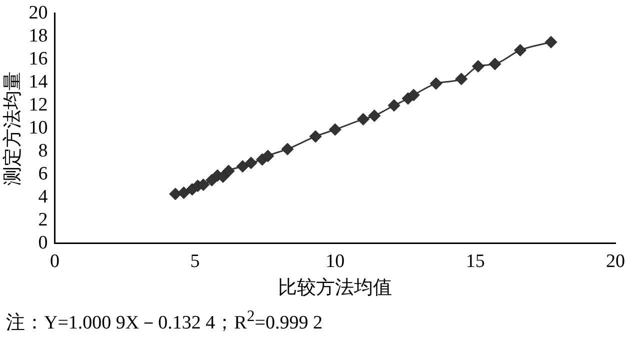 This screenshot has width=627, height=341. I want to click on y-tick-label: 20, so click(38, 13).